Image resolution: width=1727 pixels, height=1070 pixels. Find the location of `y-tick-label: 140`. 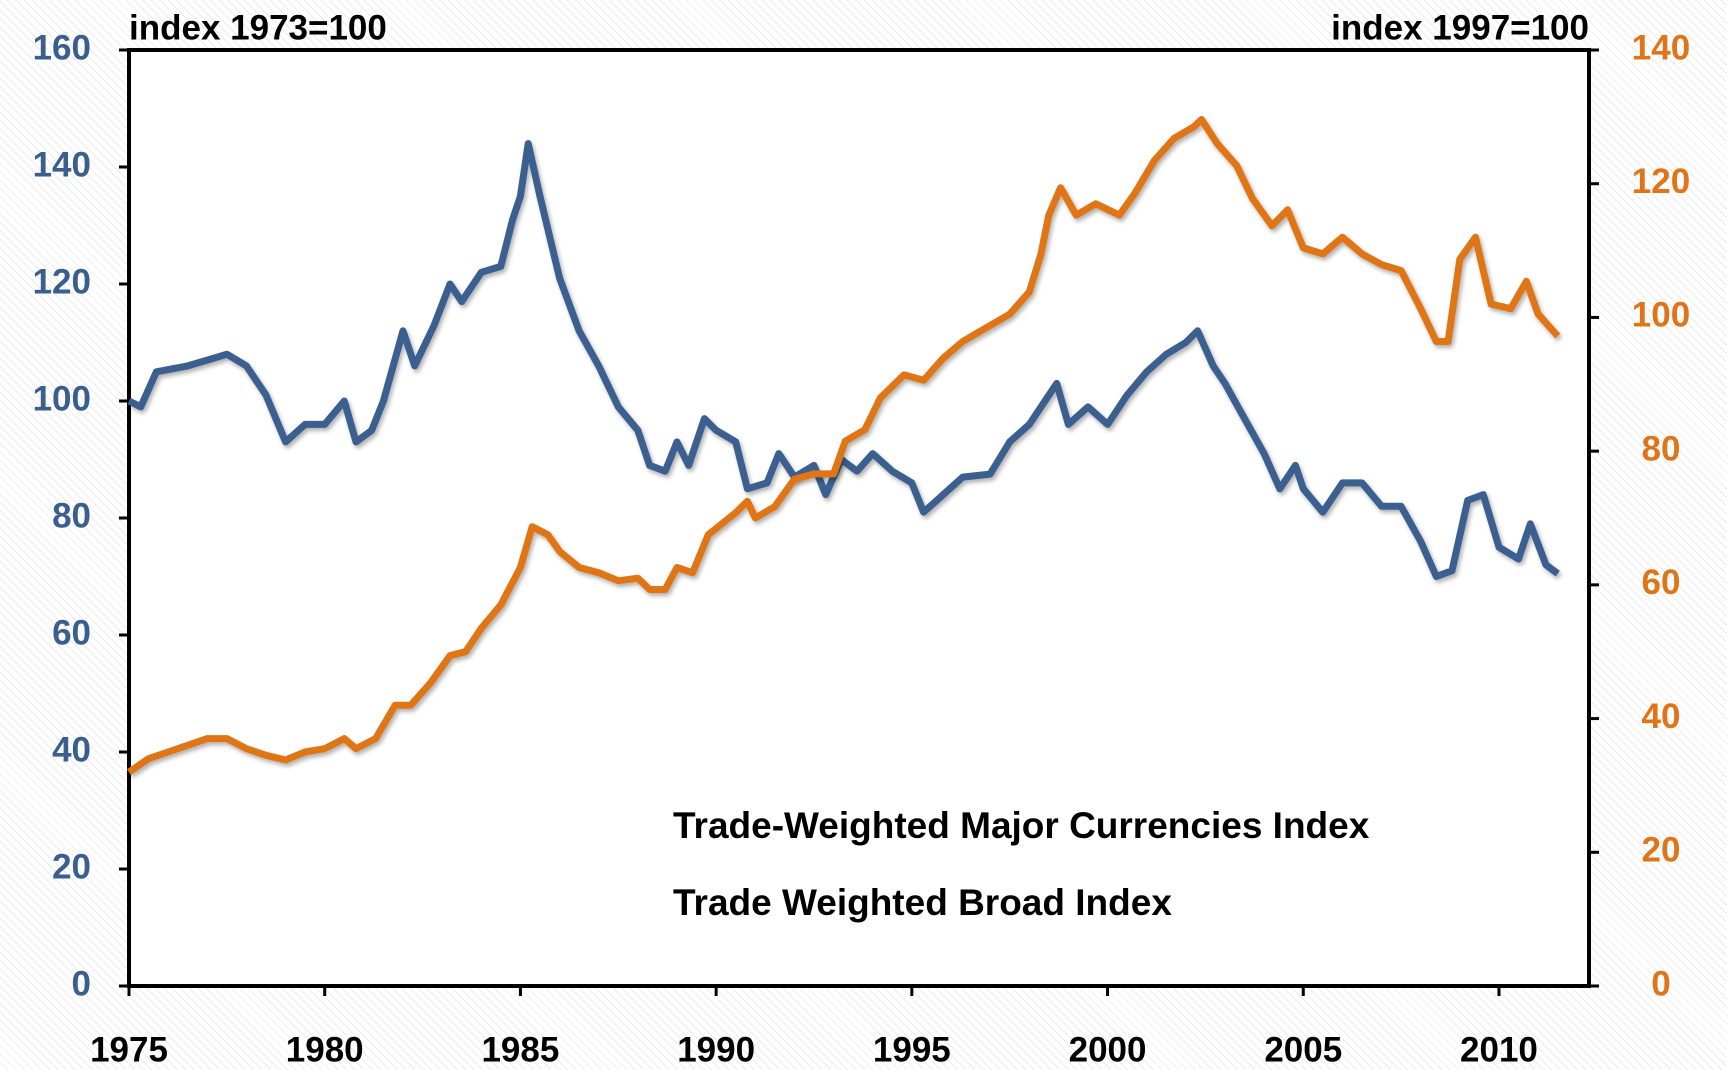

y-tick-label: 140 is located at coordinates (62, 164).